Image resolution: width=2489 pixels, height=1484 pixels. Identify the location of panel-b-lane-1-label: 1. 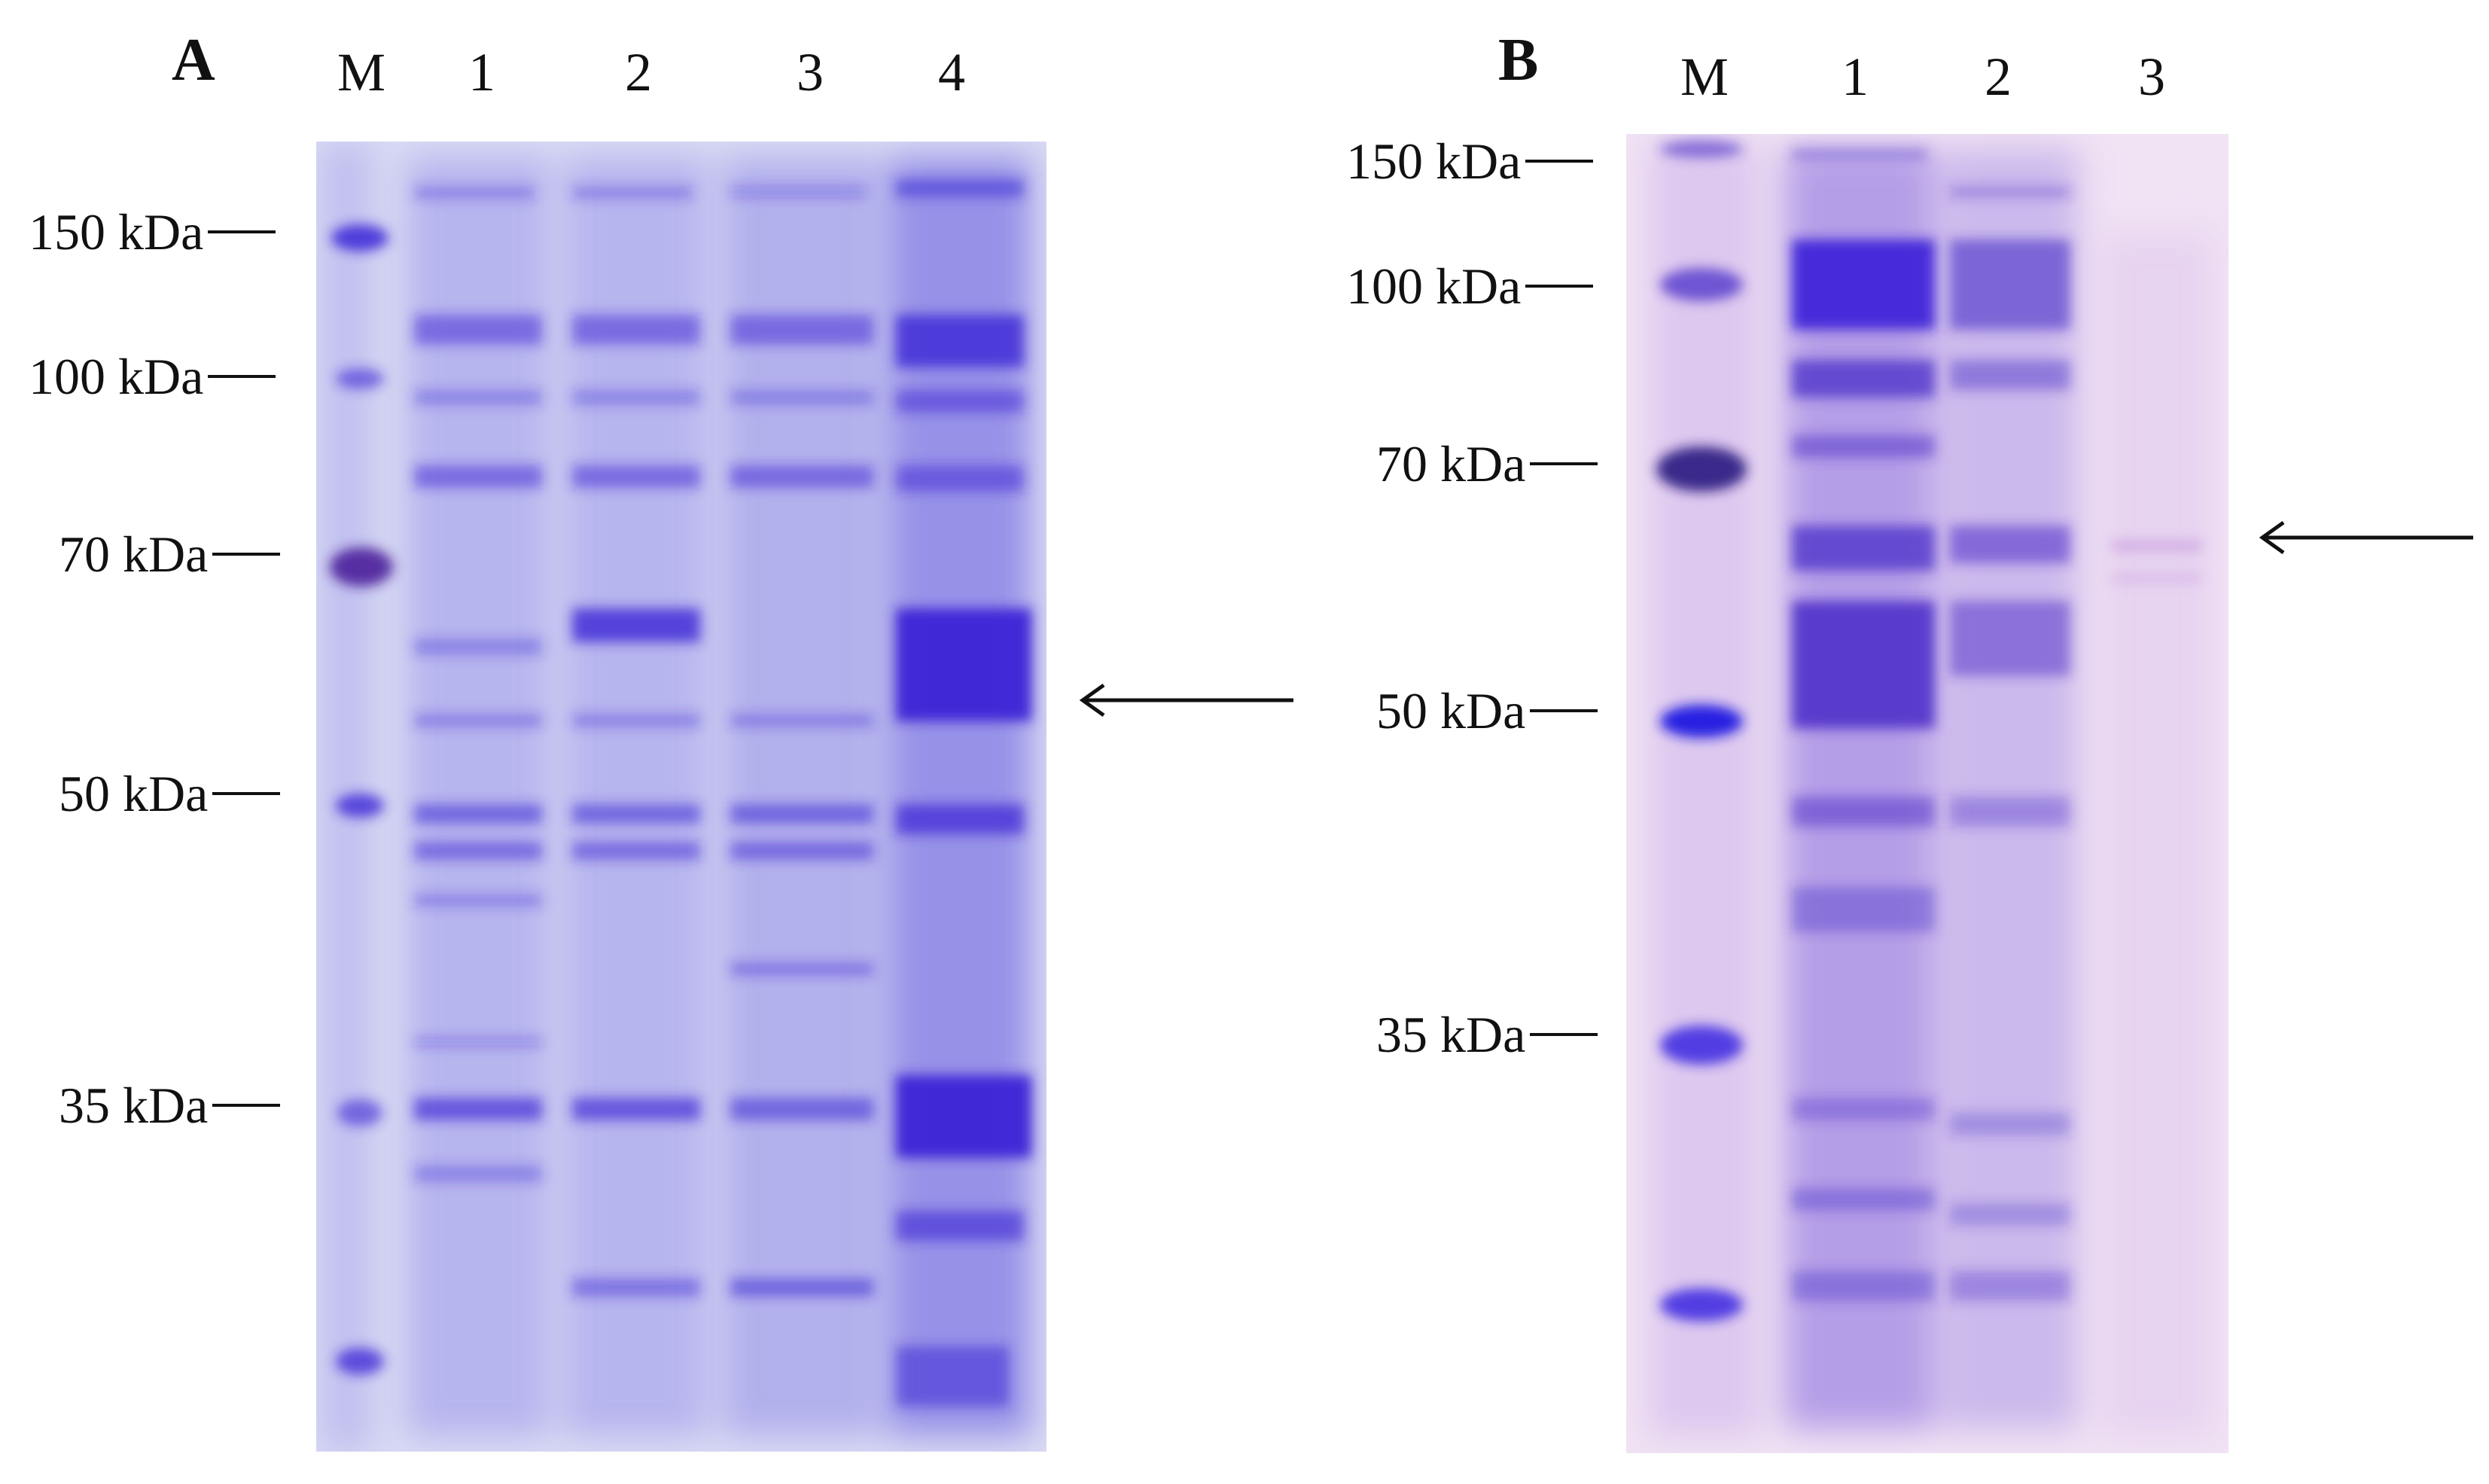
(1856, 77).